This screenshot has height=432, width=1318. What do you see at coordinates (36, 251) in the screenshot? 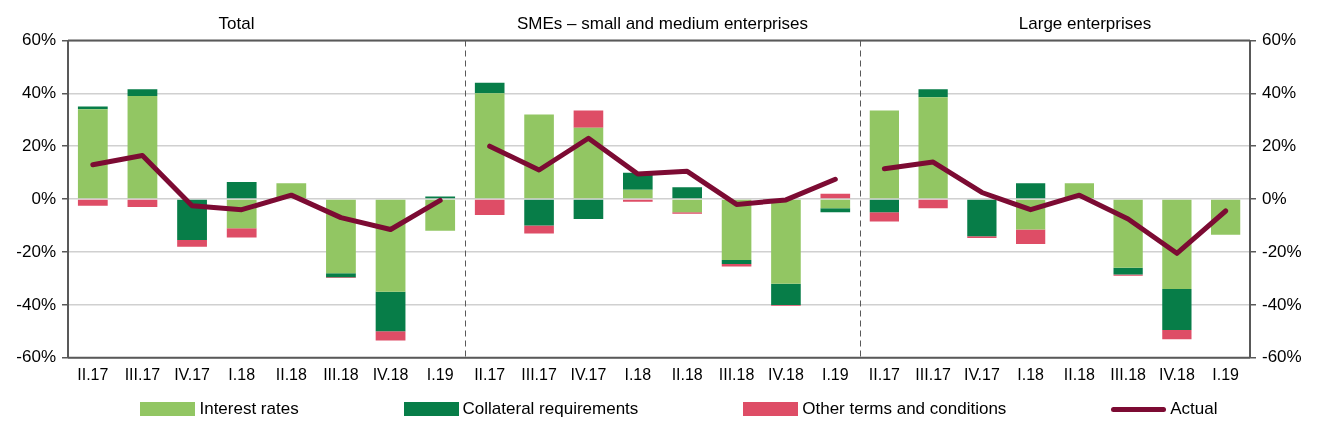
I see `y-tick-label: -20%` at bounding box center [36, 251].